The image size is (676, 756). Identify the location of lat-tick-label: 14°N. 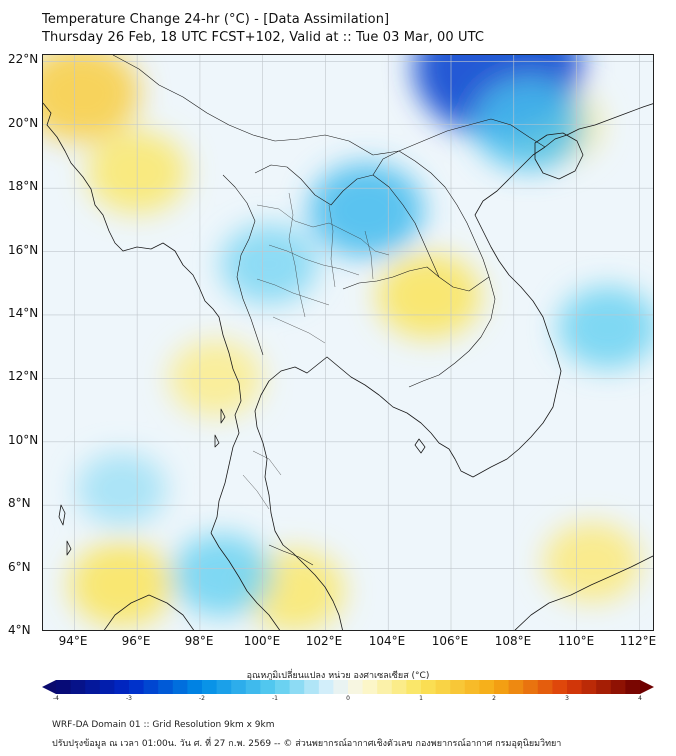
(23, 313).